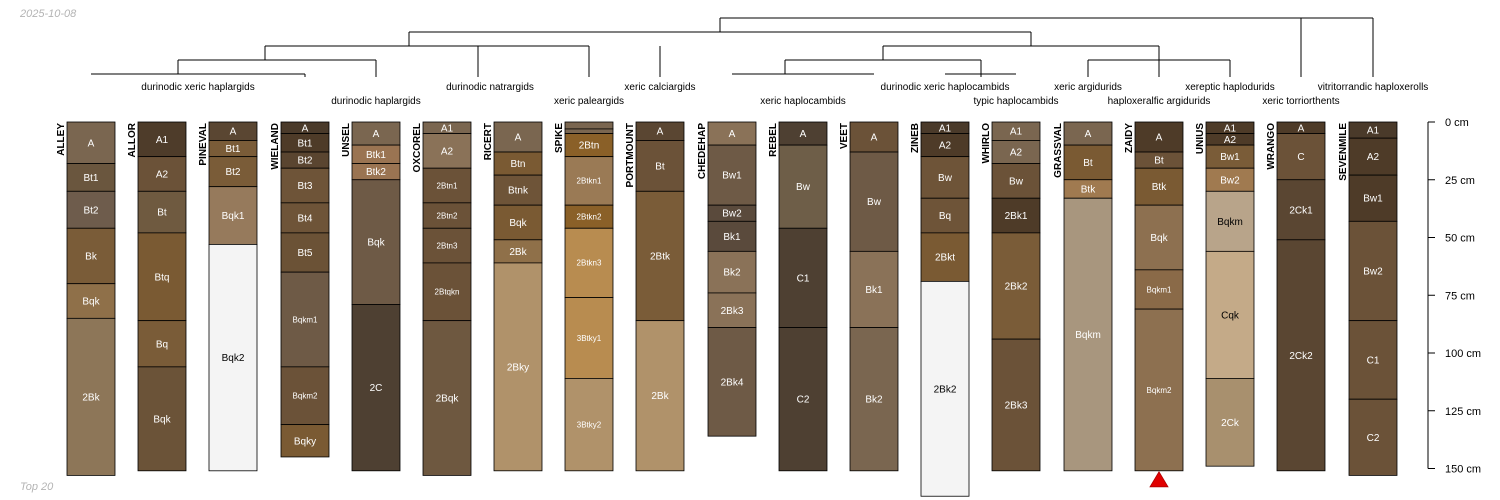 This screenshot has width=1500, height=500. I want to click on horizon-label: Btnk, so click(518, 191).